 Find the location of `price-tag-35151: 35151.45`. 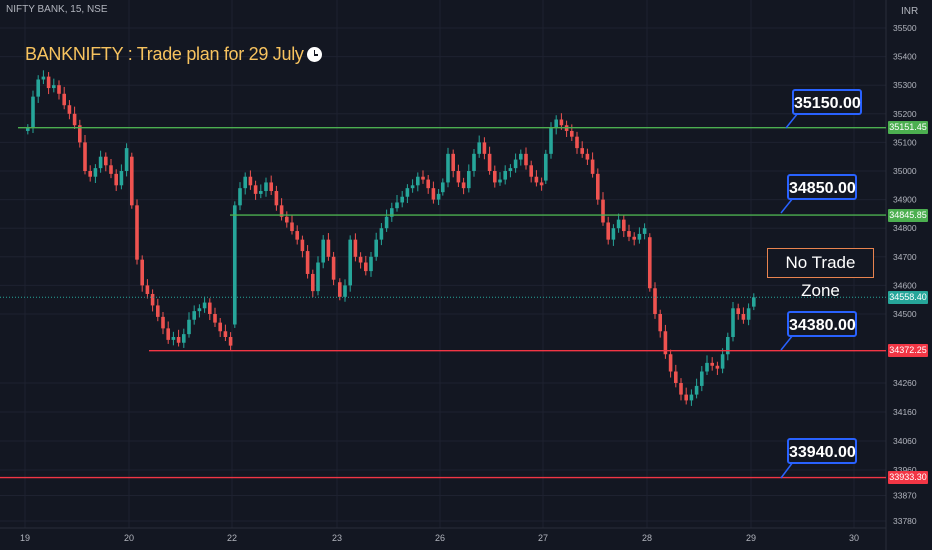

price-tag-35151: 35151.45 is located at coordinates (908, 128).